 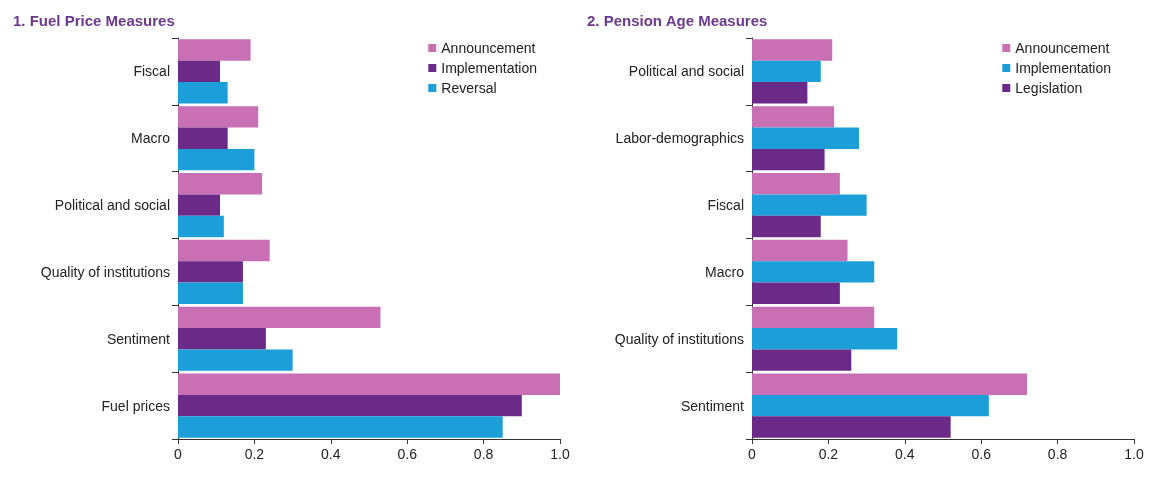 I want to click on chart-title: 2. Pension Age Measures, so click(x=677, y=20).